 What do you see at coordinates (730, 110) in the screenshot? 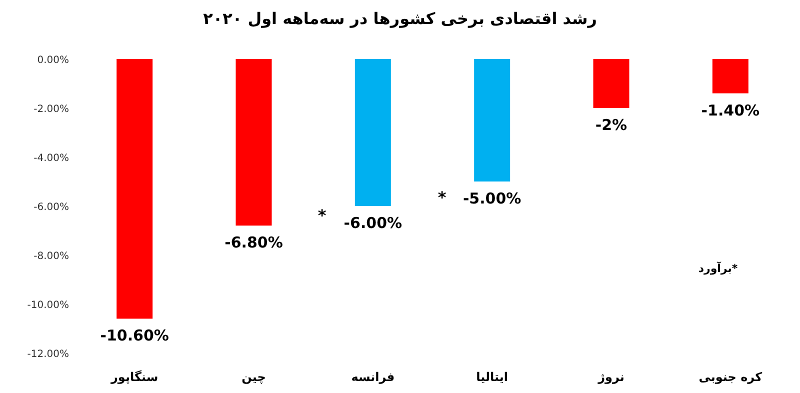
I see `data-label: -1.40%` at bounding box center [730, 110].